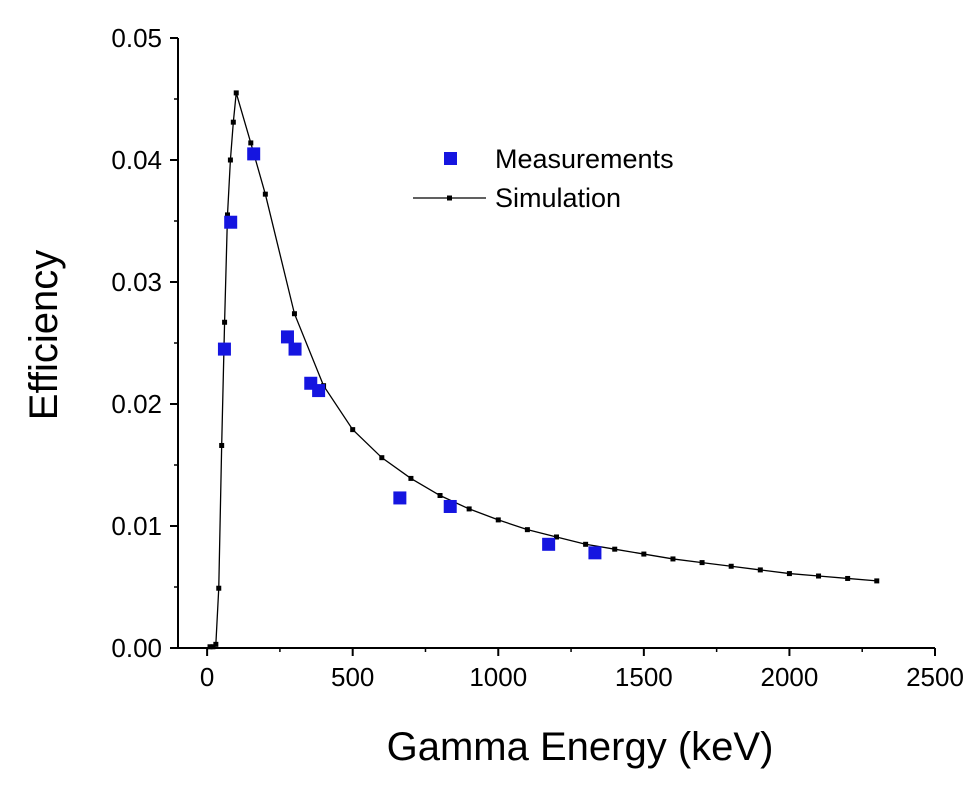 The image size is (980, 785). What do you see at coordinates (136, 38) in the screenshot?
I see `y-tick-label: 0.05` at bounding box center [136, 38].